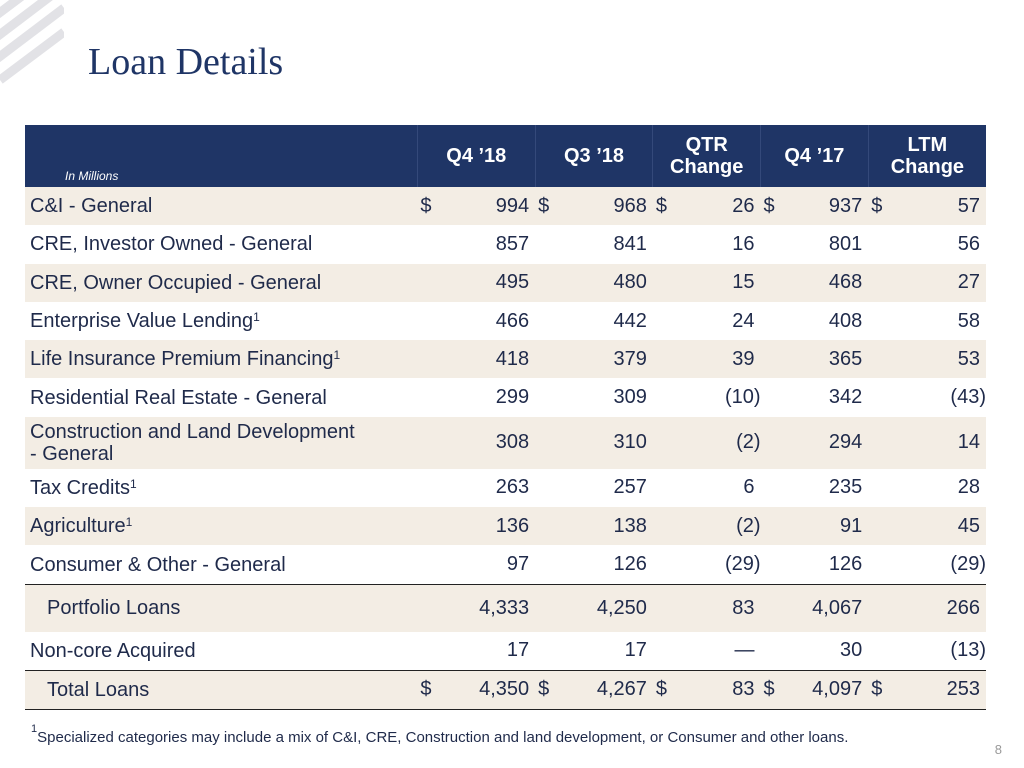 The height and width of the screenshot is (768, 1024). Describe the element at coordinates (743, 320) in the screenshot. I see `value-qtr-change: 24` at that location.